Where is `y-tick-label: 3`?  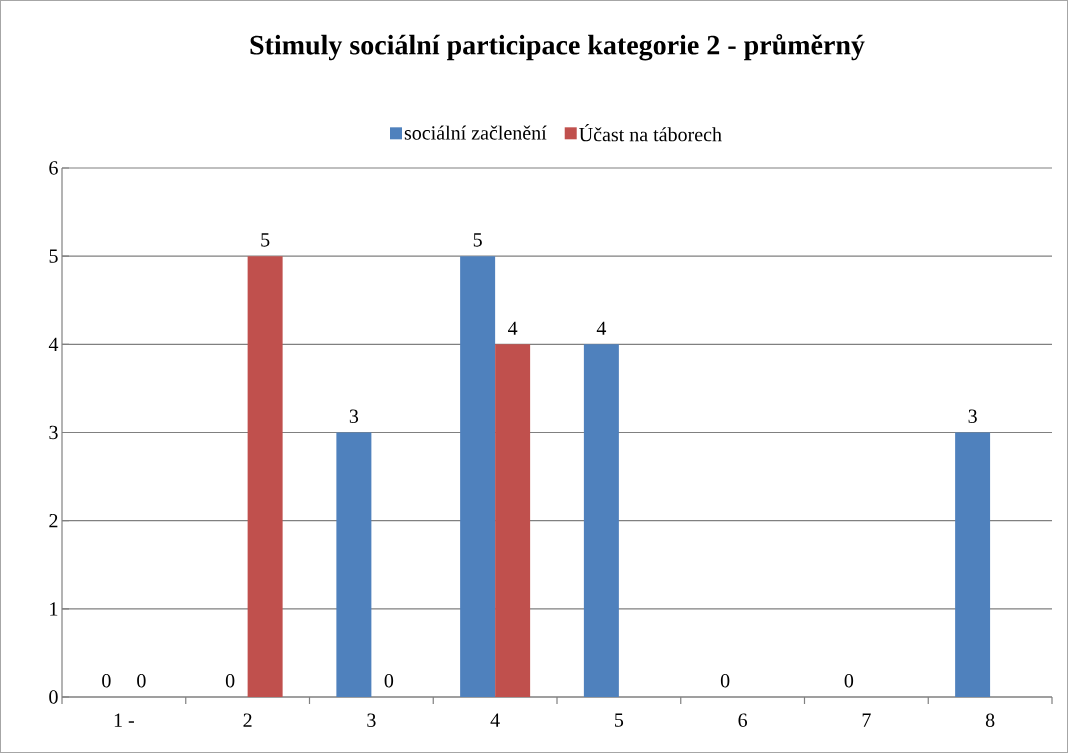
y-tick-label: 3 is located at coordinates (53, 432).